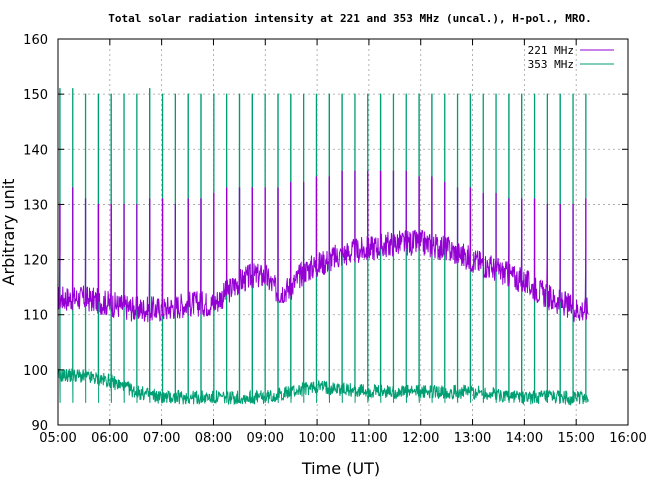 The image size is (650, 480). What do you see at coordinates (213, 438) in the screenshot?
I see `x-tick-label: 08:00` at bounding box center [213, 438].